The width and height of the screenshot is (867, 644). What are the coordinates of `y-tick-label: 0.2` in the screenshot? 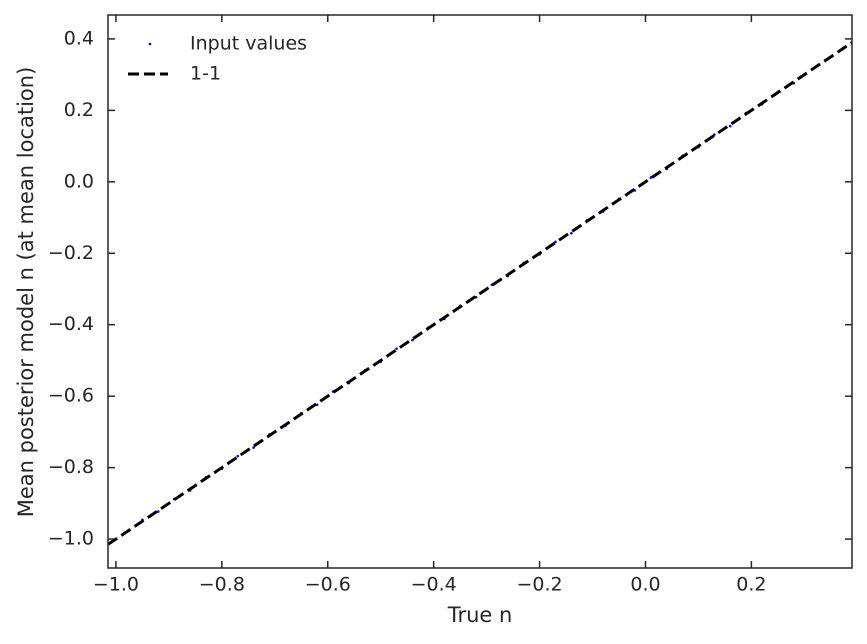 It's located at (79, 110).